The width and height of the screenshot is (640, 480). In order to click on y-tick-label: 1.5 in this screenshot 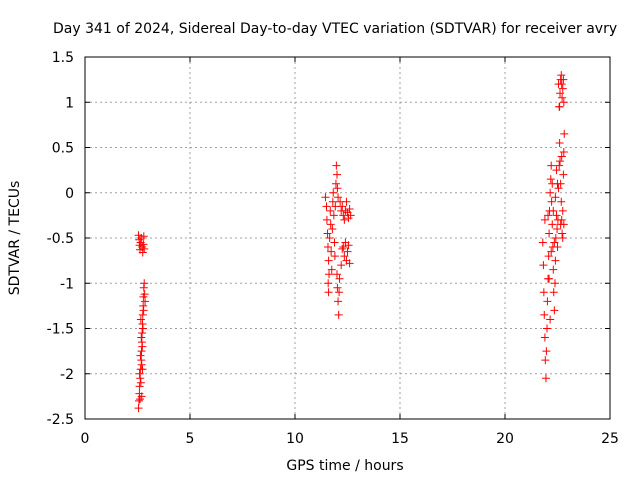, I will do `click(63, 58)`.